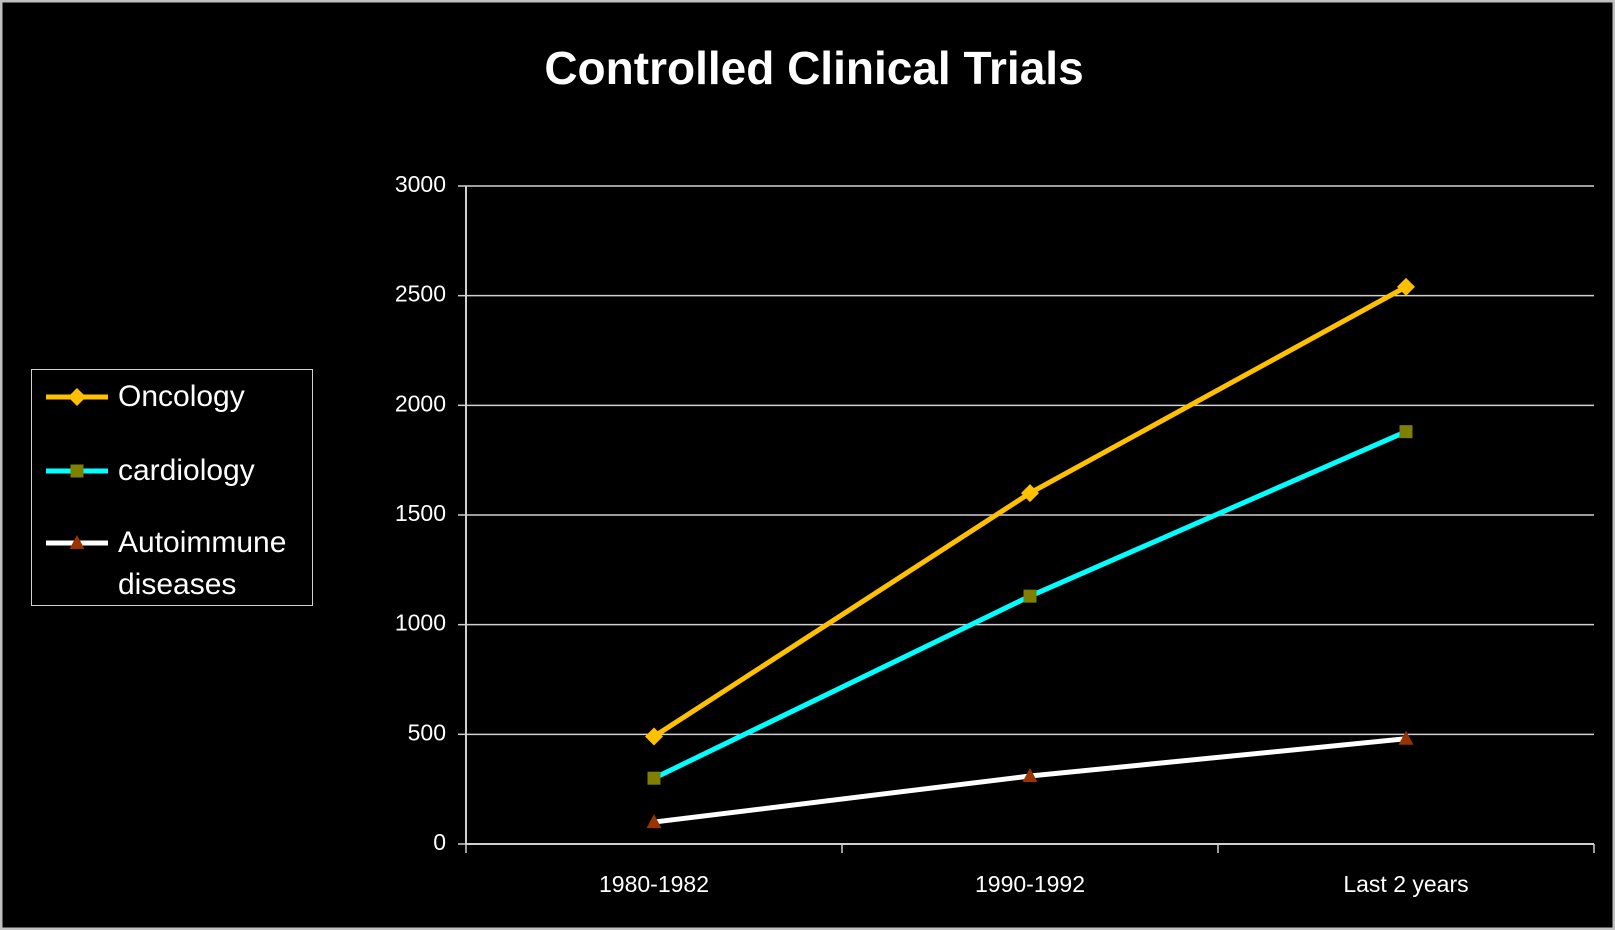  Describe the element at coordinates (654, 884) in the screenshot. I see `x-tick-label: 1980-1982` at that location.